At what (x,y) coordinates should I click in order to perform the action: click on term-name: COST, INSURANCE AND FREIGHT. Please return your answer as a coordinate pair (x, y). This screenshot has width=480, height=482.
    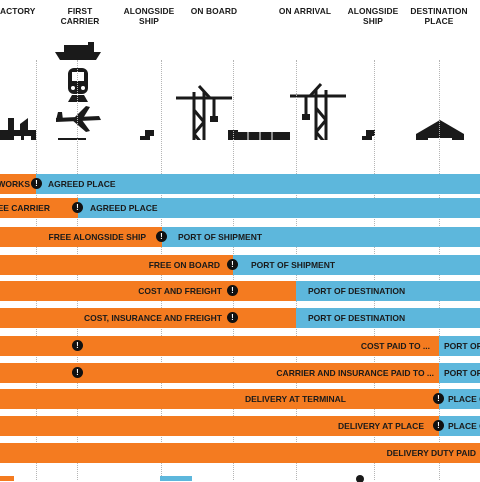
    Looking at the image, I should click on (152, 318).